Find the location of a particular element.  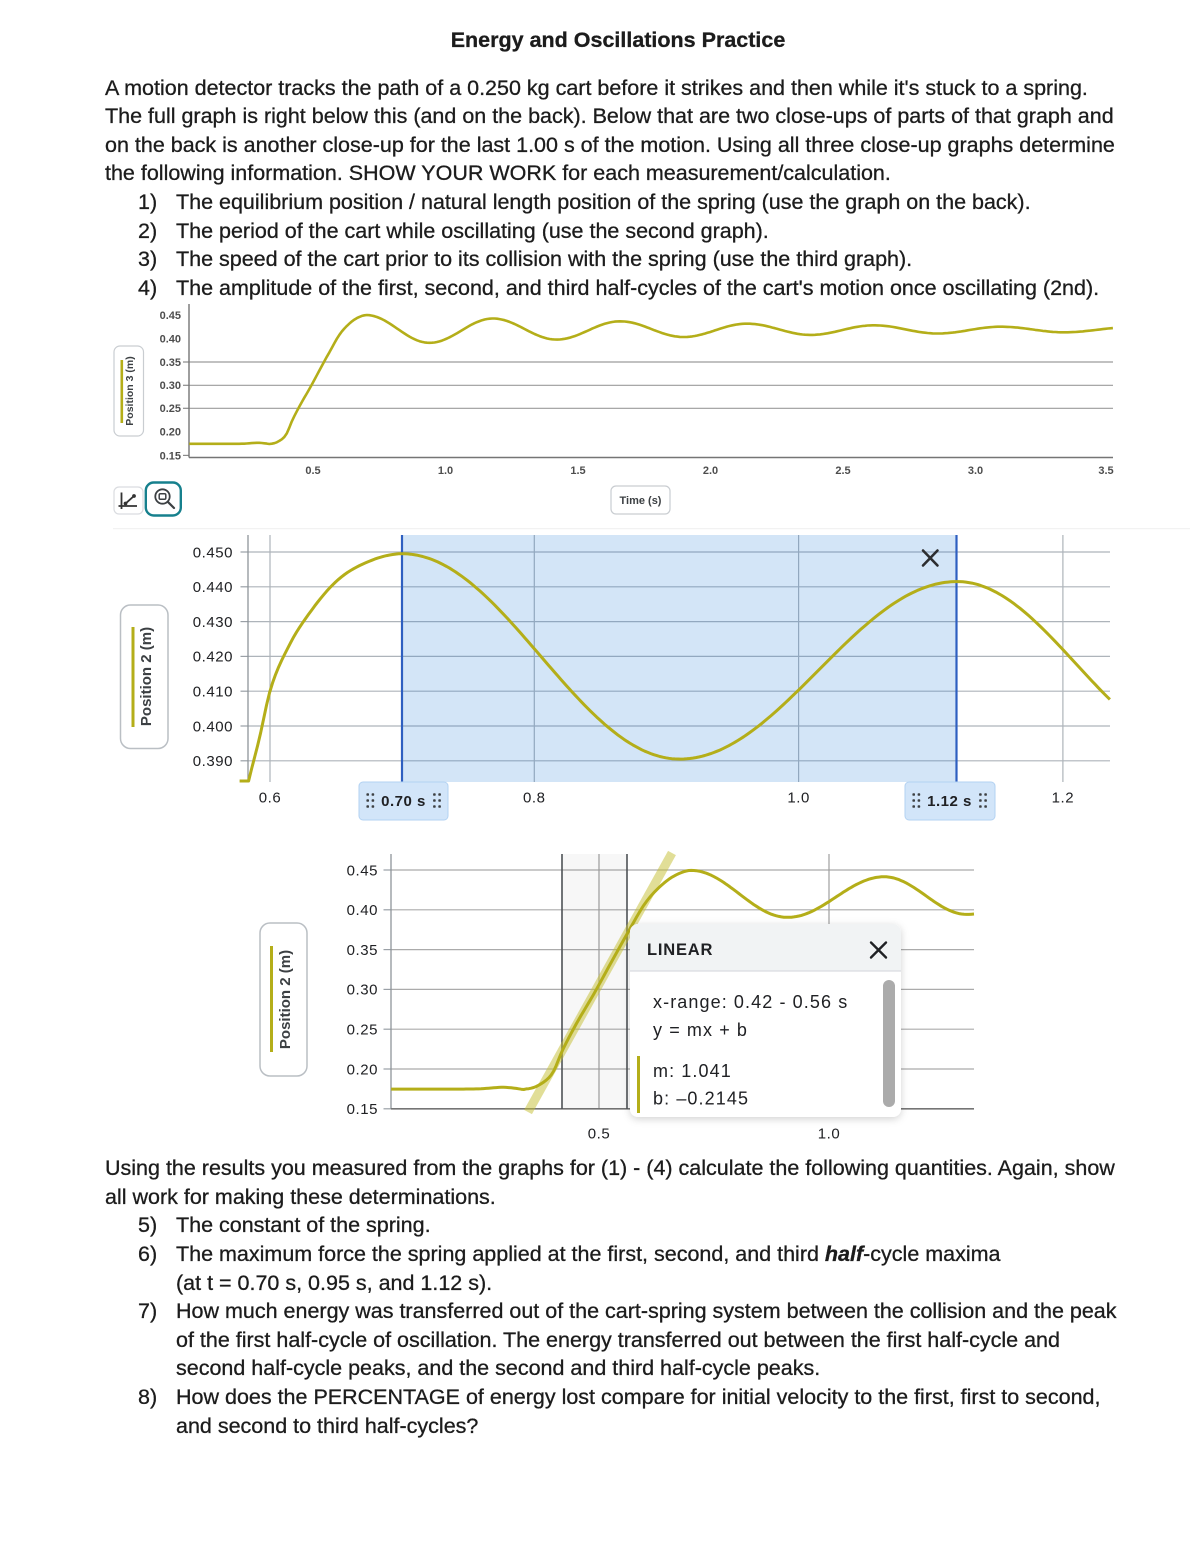

svg-text: 1.2 is located at coordinates (1063, 798).